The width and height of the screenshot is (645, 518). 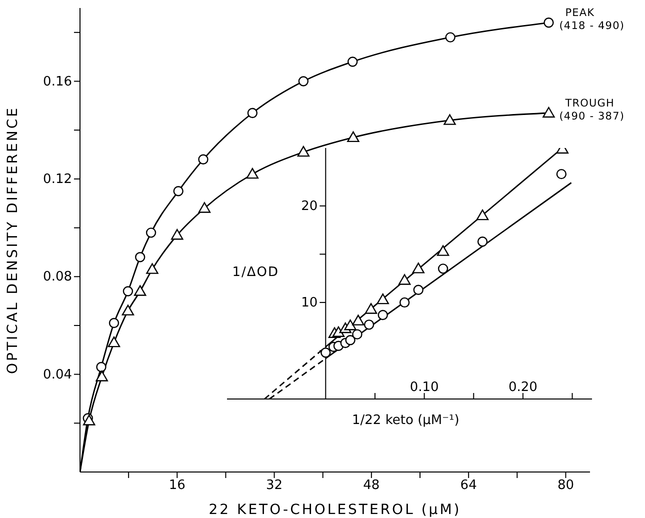 What do you see at coordinates (274, 486) in the screenshot?
I see `x-tick-label: 32` at bounding box center [274, 486].